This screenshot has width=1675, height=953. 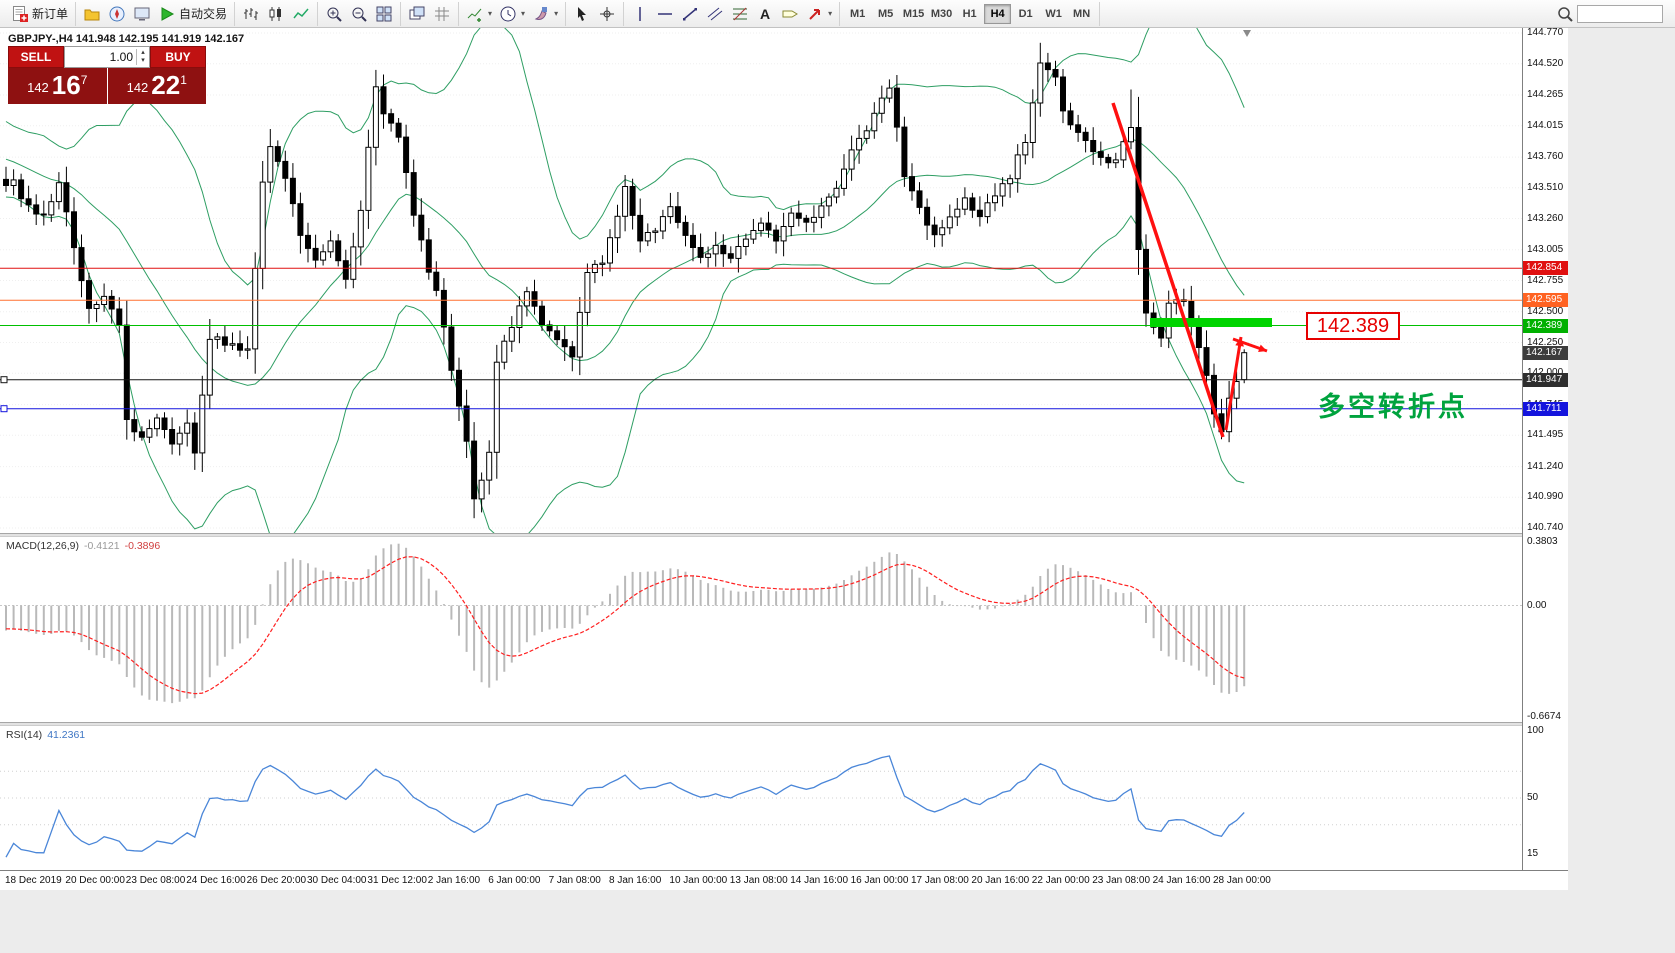 I want to click on volume-field: 1.00 ▴ ▾, so click(x=107, y=57).